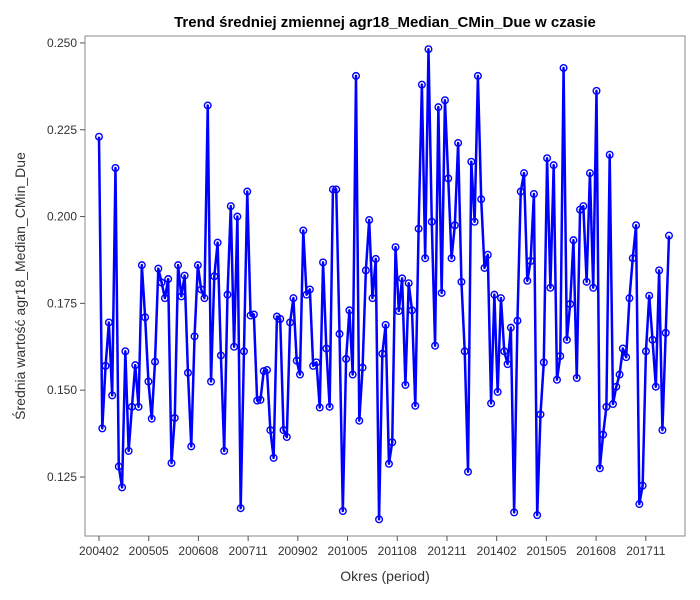 The width and height of the screenshot is (700, 600). Describe the element at coordinates (645, 551) in the screenshot. I see `x-tick-label: 201711` at that location.